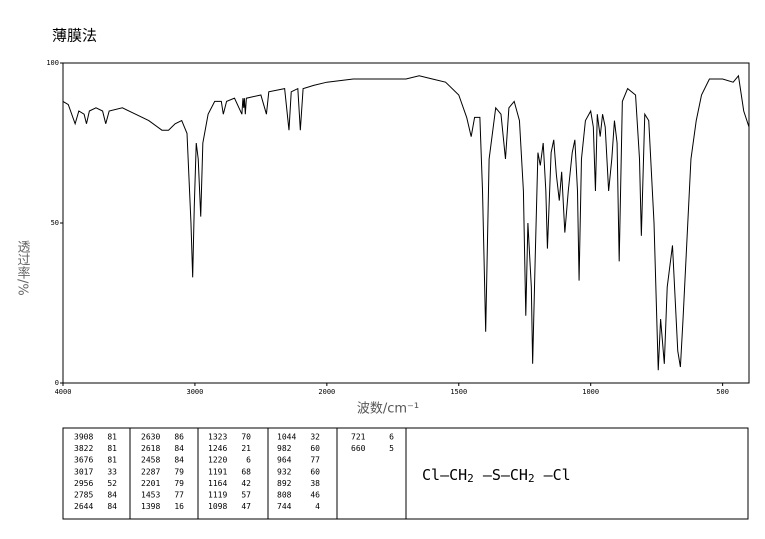 This screenshot has width=765, height=539. Describe the element at coordinates (391, 448) in the screenshot. I see `peak-transmittance: 5` at that location.